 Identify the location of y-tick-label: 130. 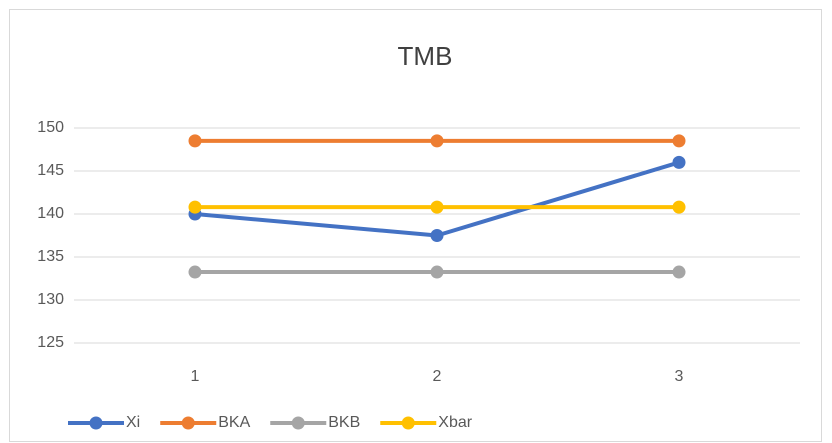
(50, 299).